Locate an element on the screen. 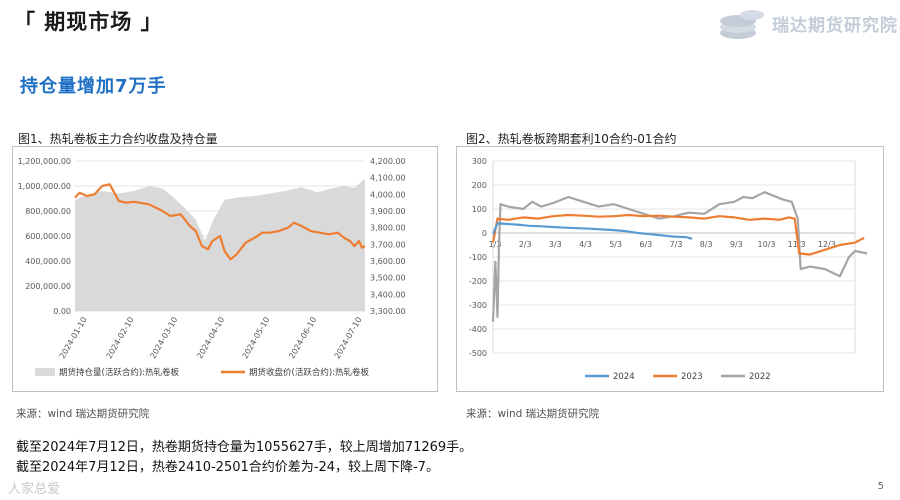 The image size is (900, 500). legend-label-2022: 2022 is located at coordinates (760, 377).